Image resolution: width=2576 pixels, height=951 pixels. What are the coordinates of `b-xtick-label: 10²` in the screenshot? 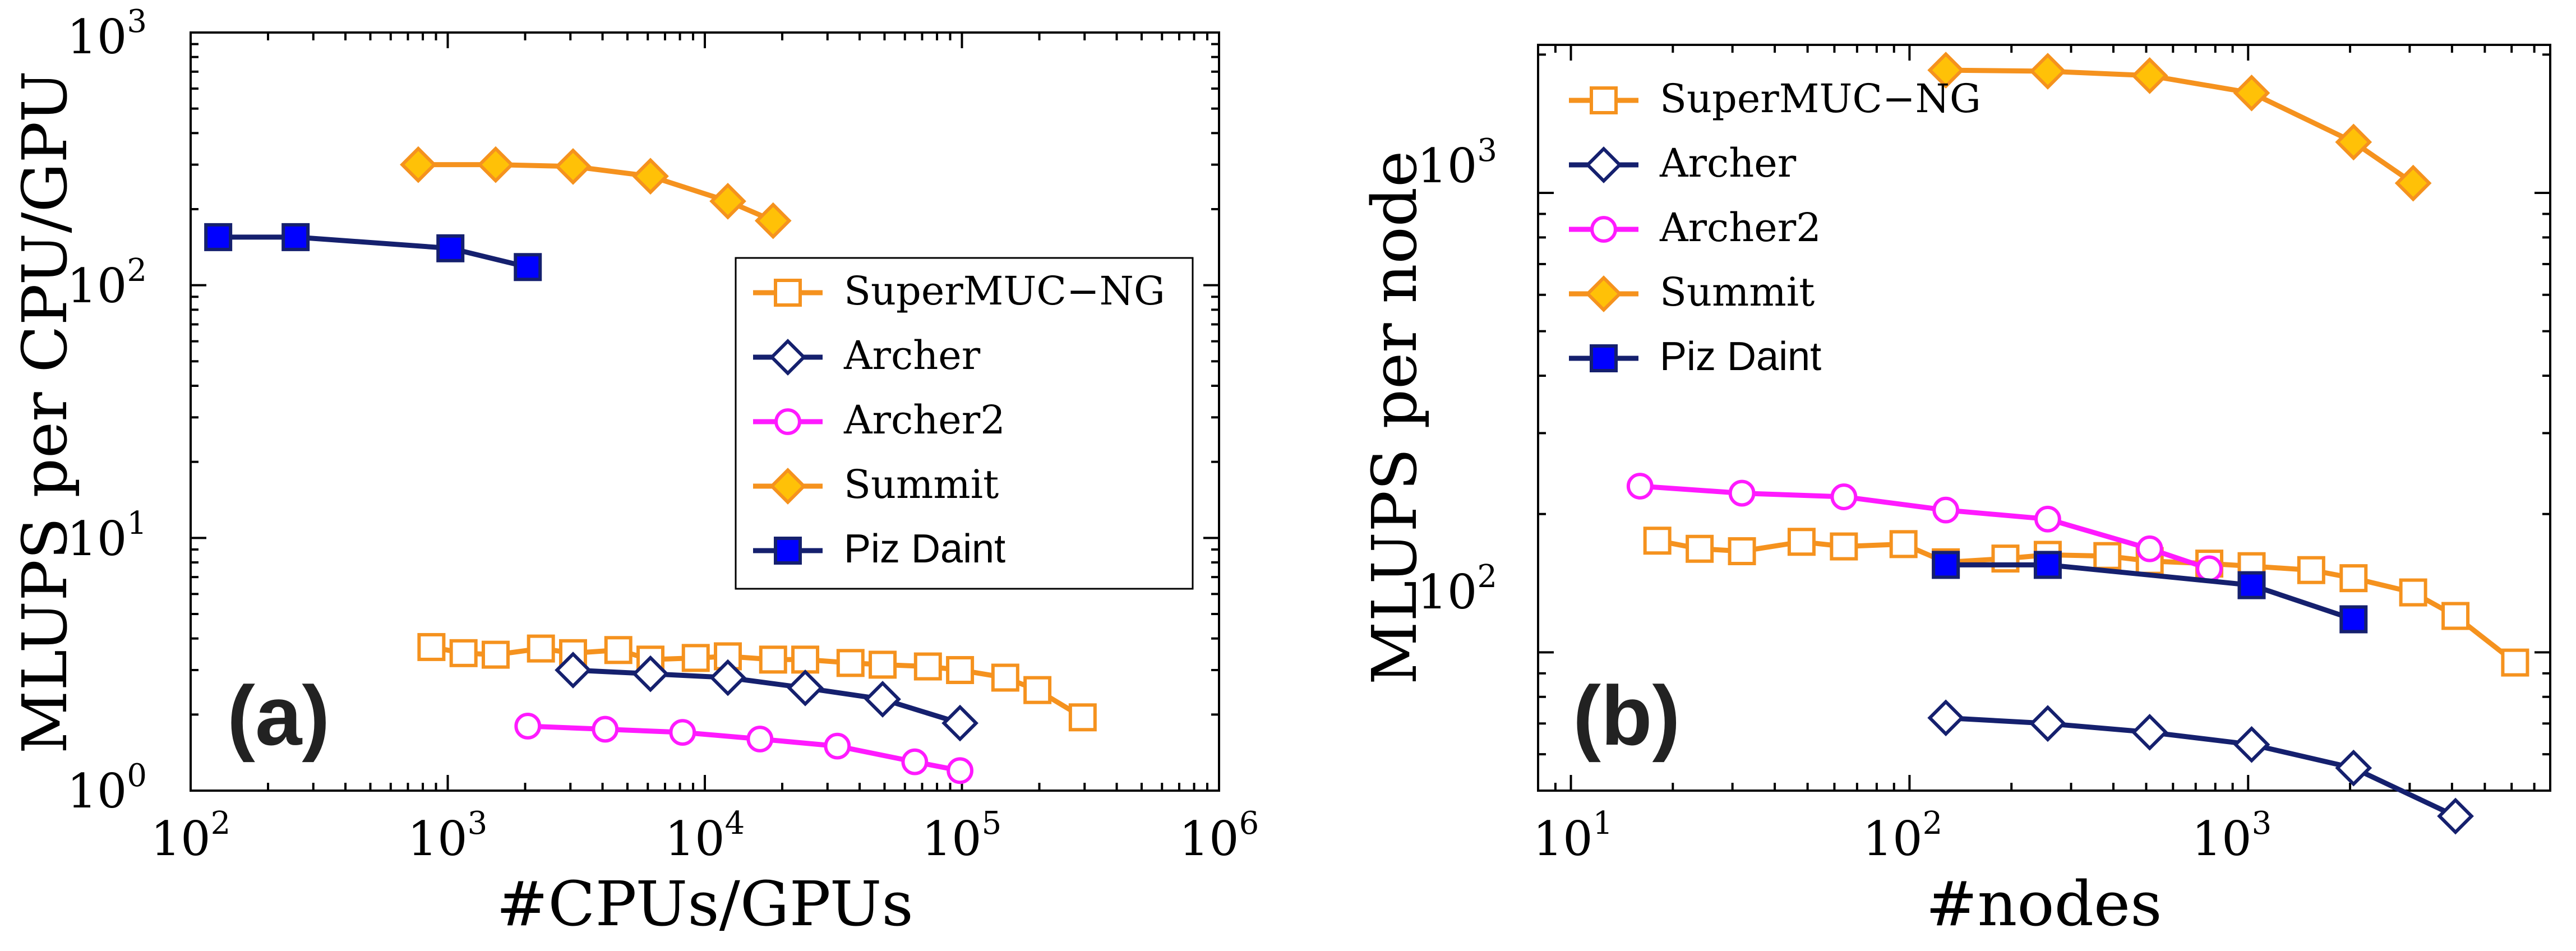 It's located at (1903, 835).